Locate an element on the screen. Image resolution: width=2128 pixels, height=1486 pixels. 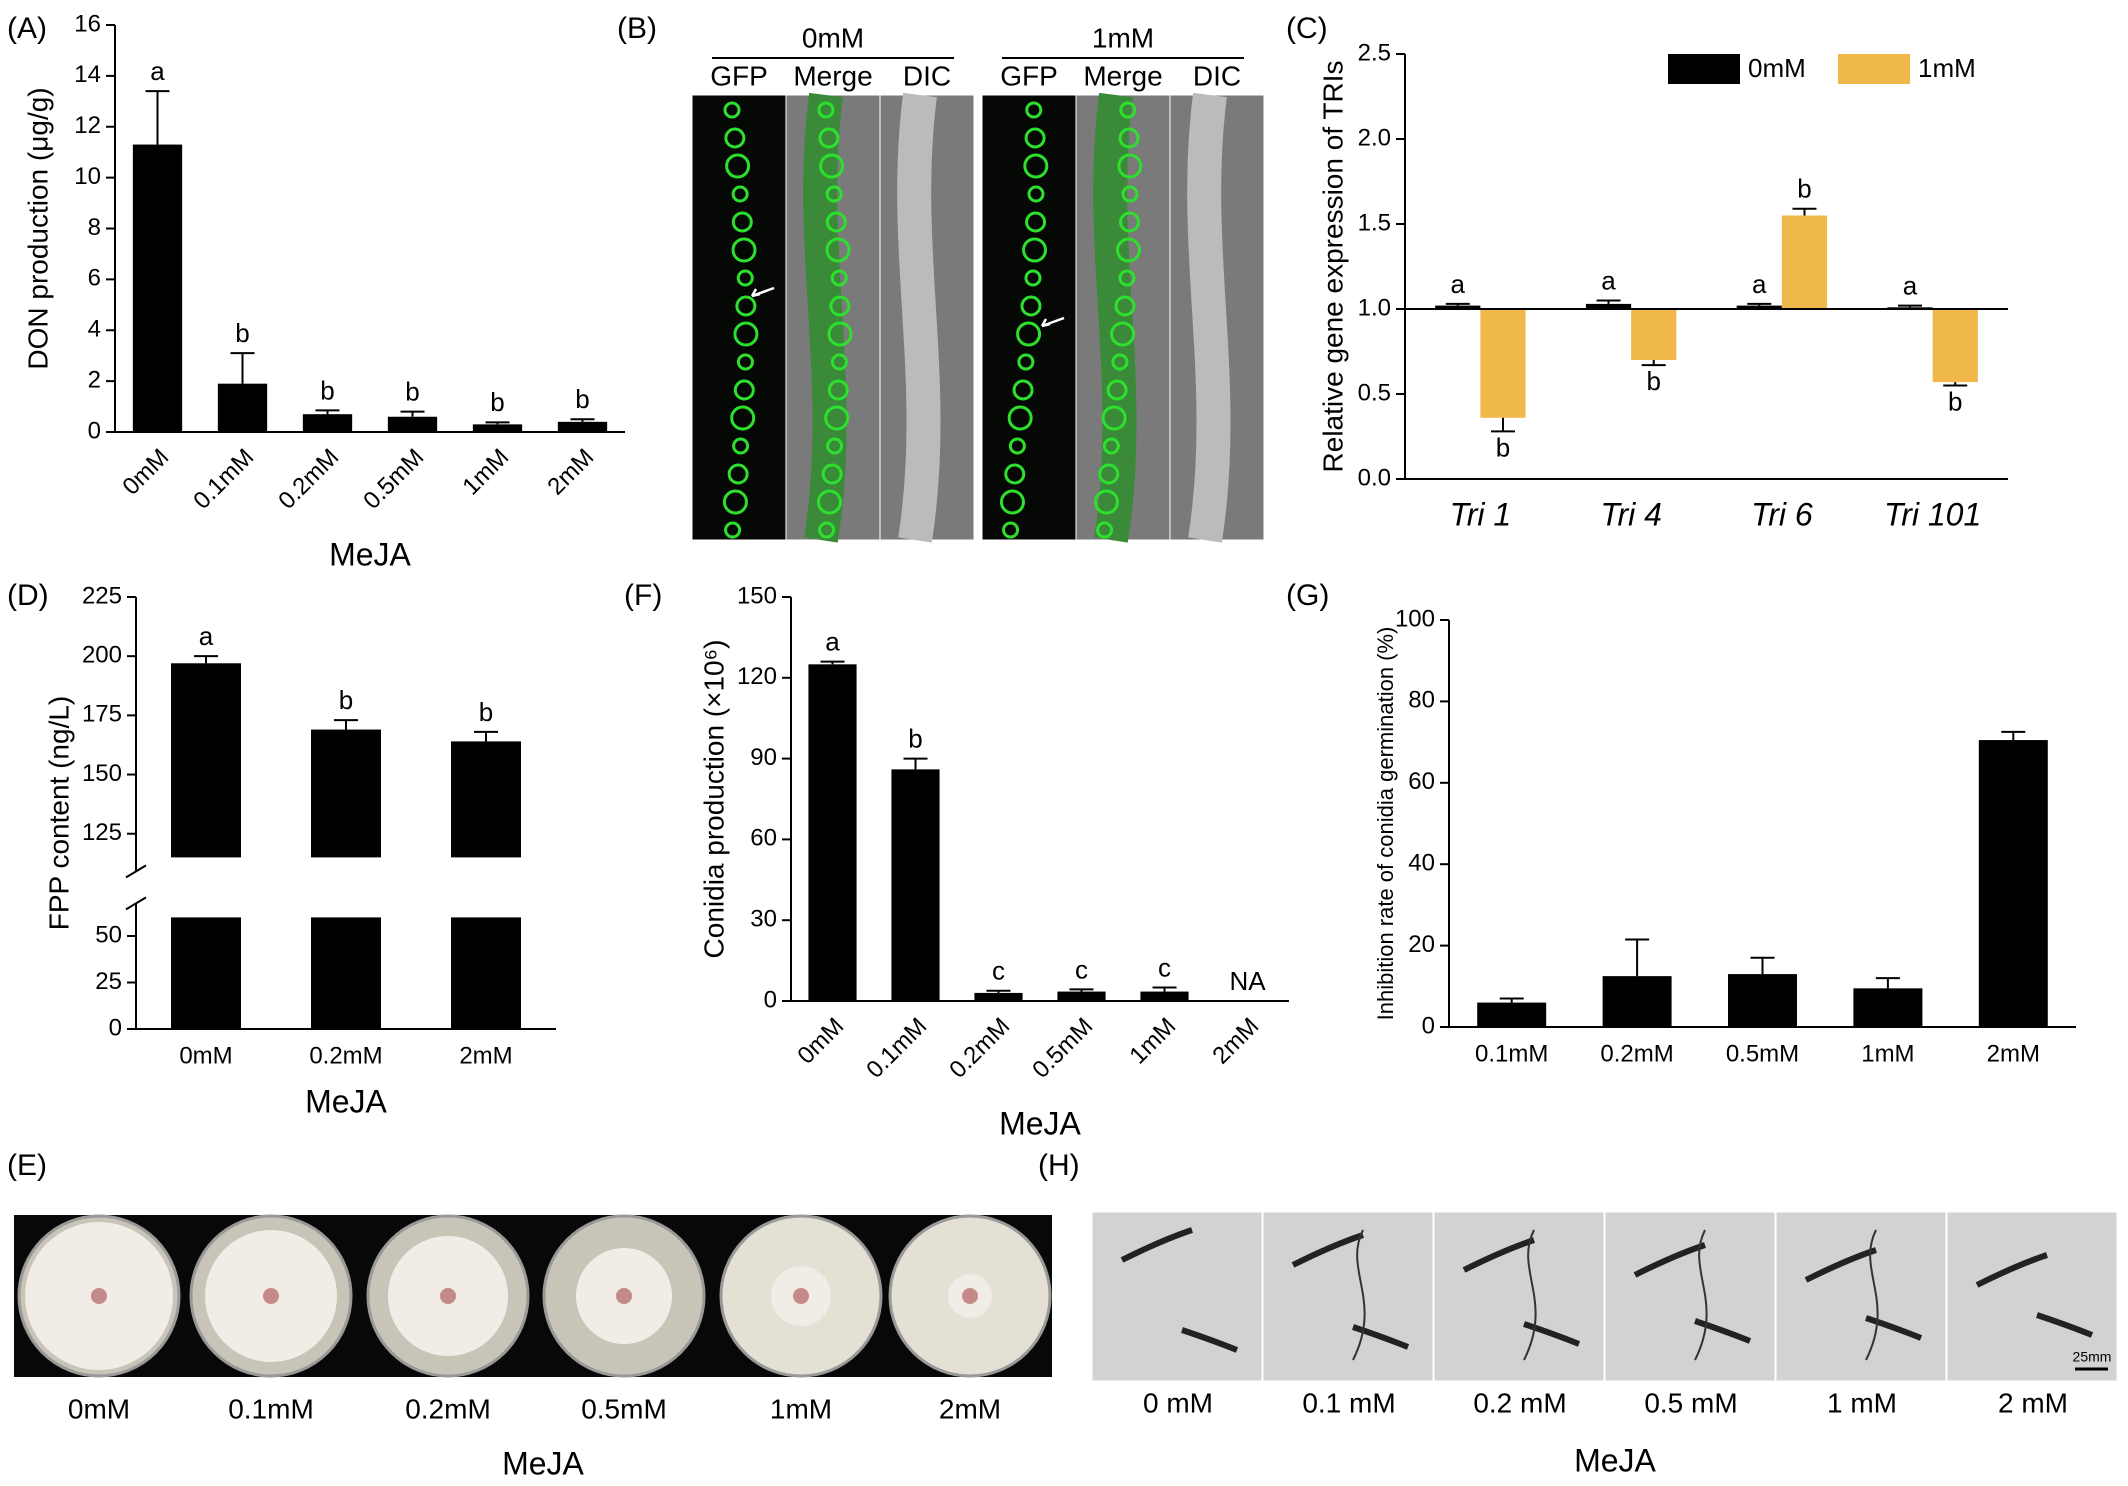
y-axis-label: FPP content (ng/L) is located at coordinates (58, 813).